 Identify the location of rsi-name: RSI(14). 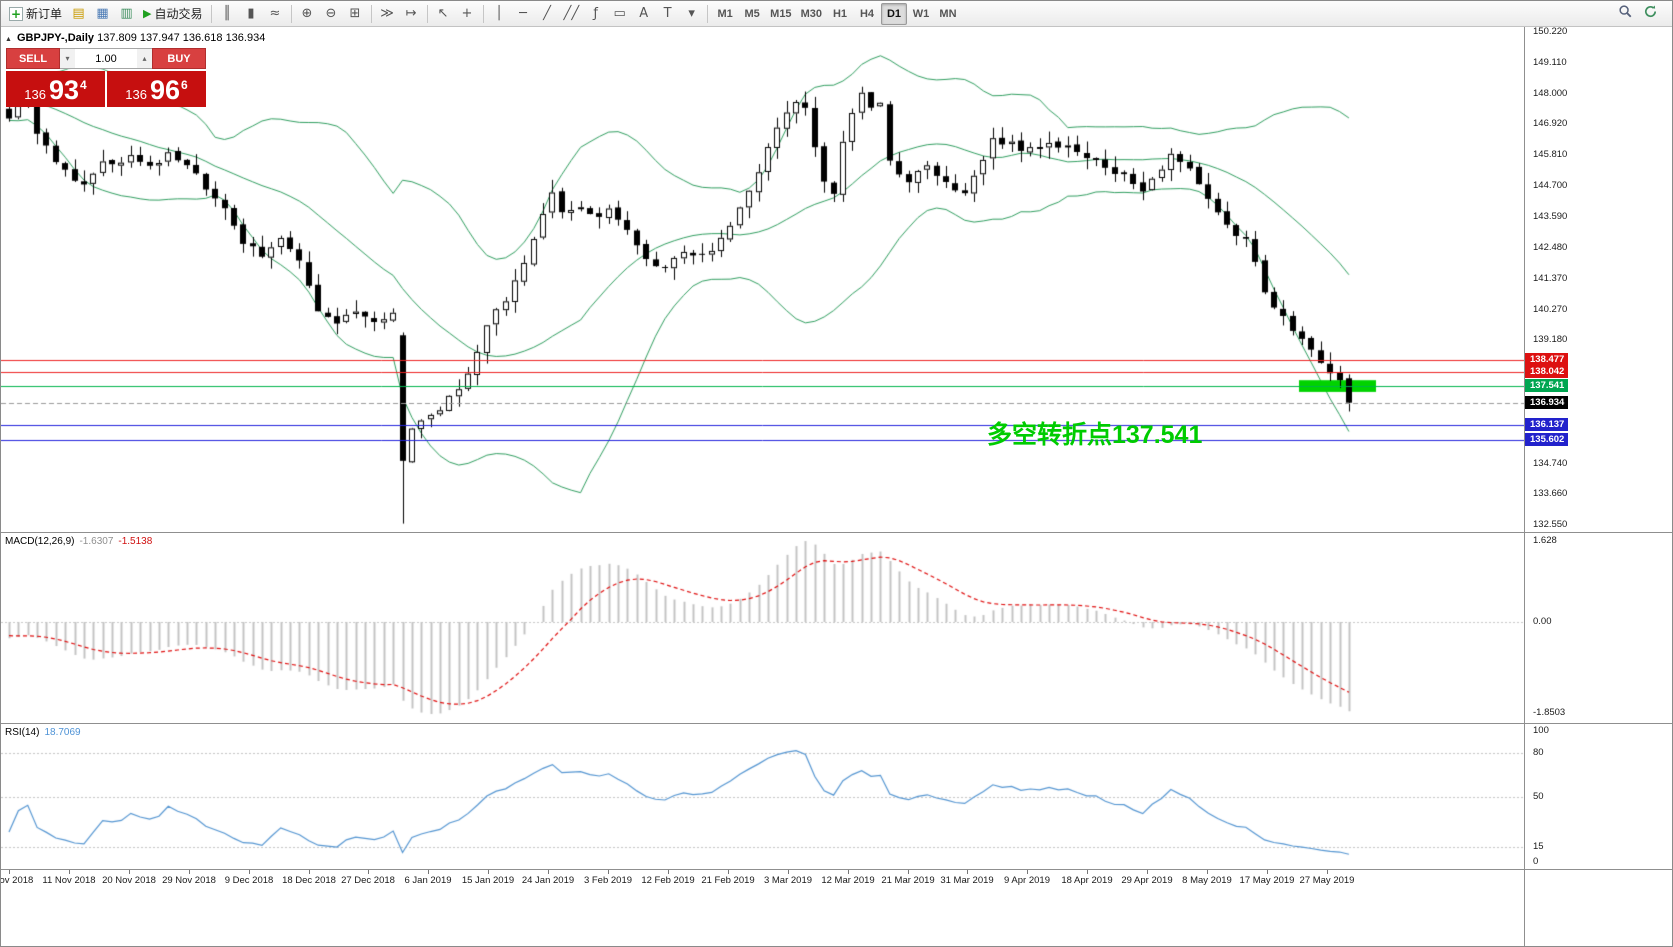
(22, 732).